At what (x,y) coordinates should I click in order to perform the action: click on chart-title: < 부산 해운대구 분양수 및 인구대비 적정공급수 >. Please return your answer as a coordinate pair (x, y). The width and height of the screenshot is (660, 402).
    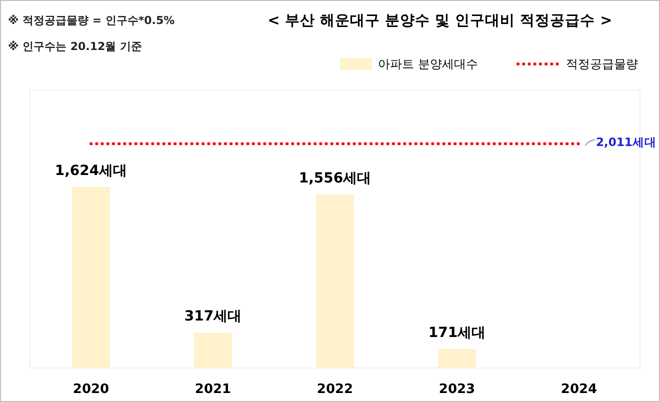
    Looking at the image, I should click on (440, 21).